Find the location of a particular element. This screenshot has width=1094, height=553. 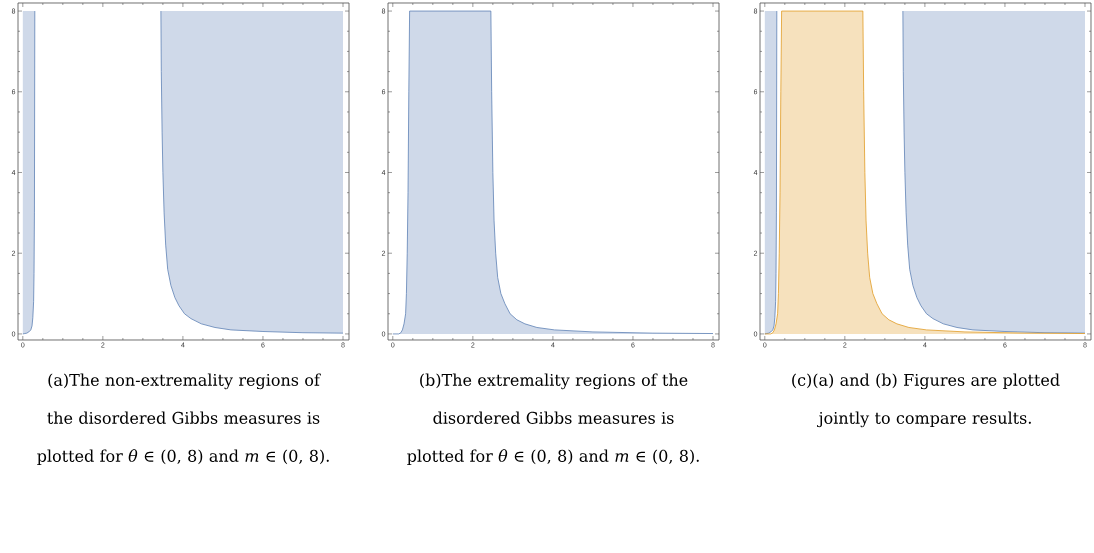

text: (c)(a) and (b) Figures are plotted jointly to compare results. is located at coordinates (926, 400).